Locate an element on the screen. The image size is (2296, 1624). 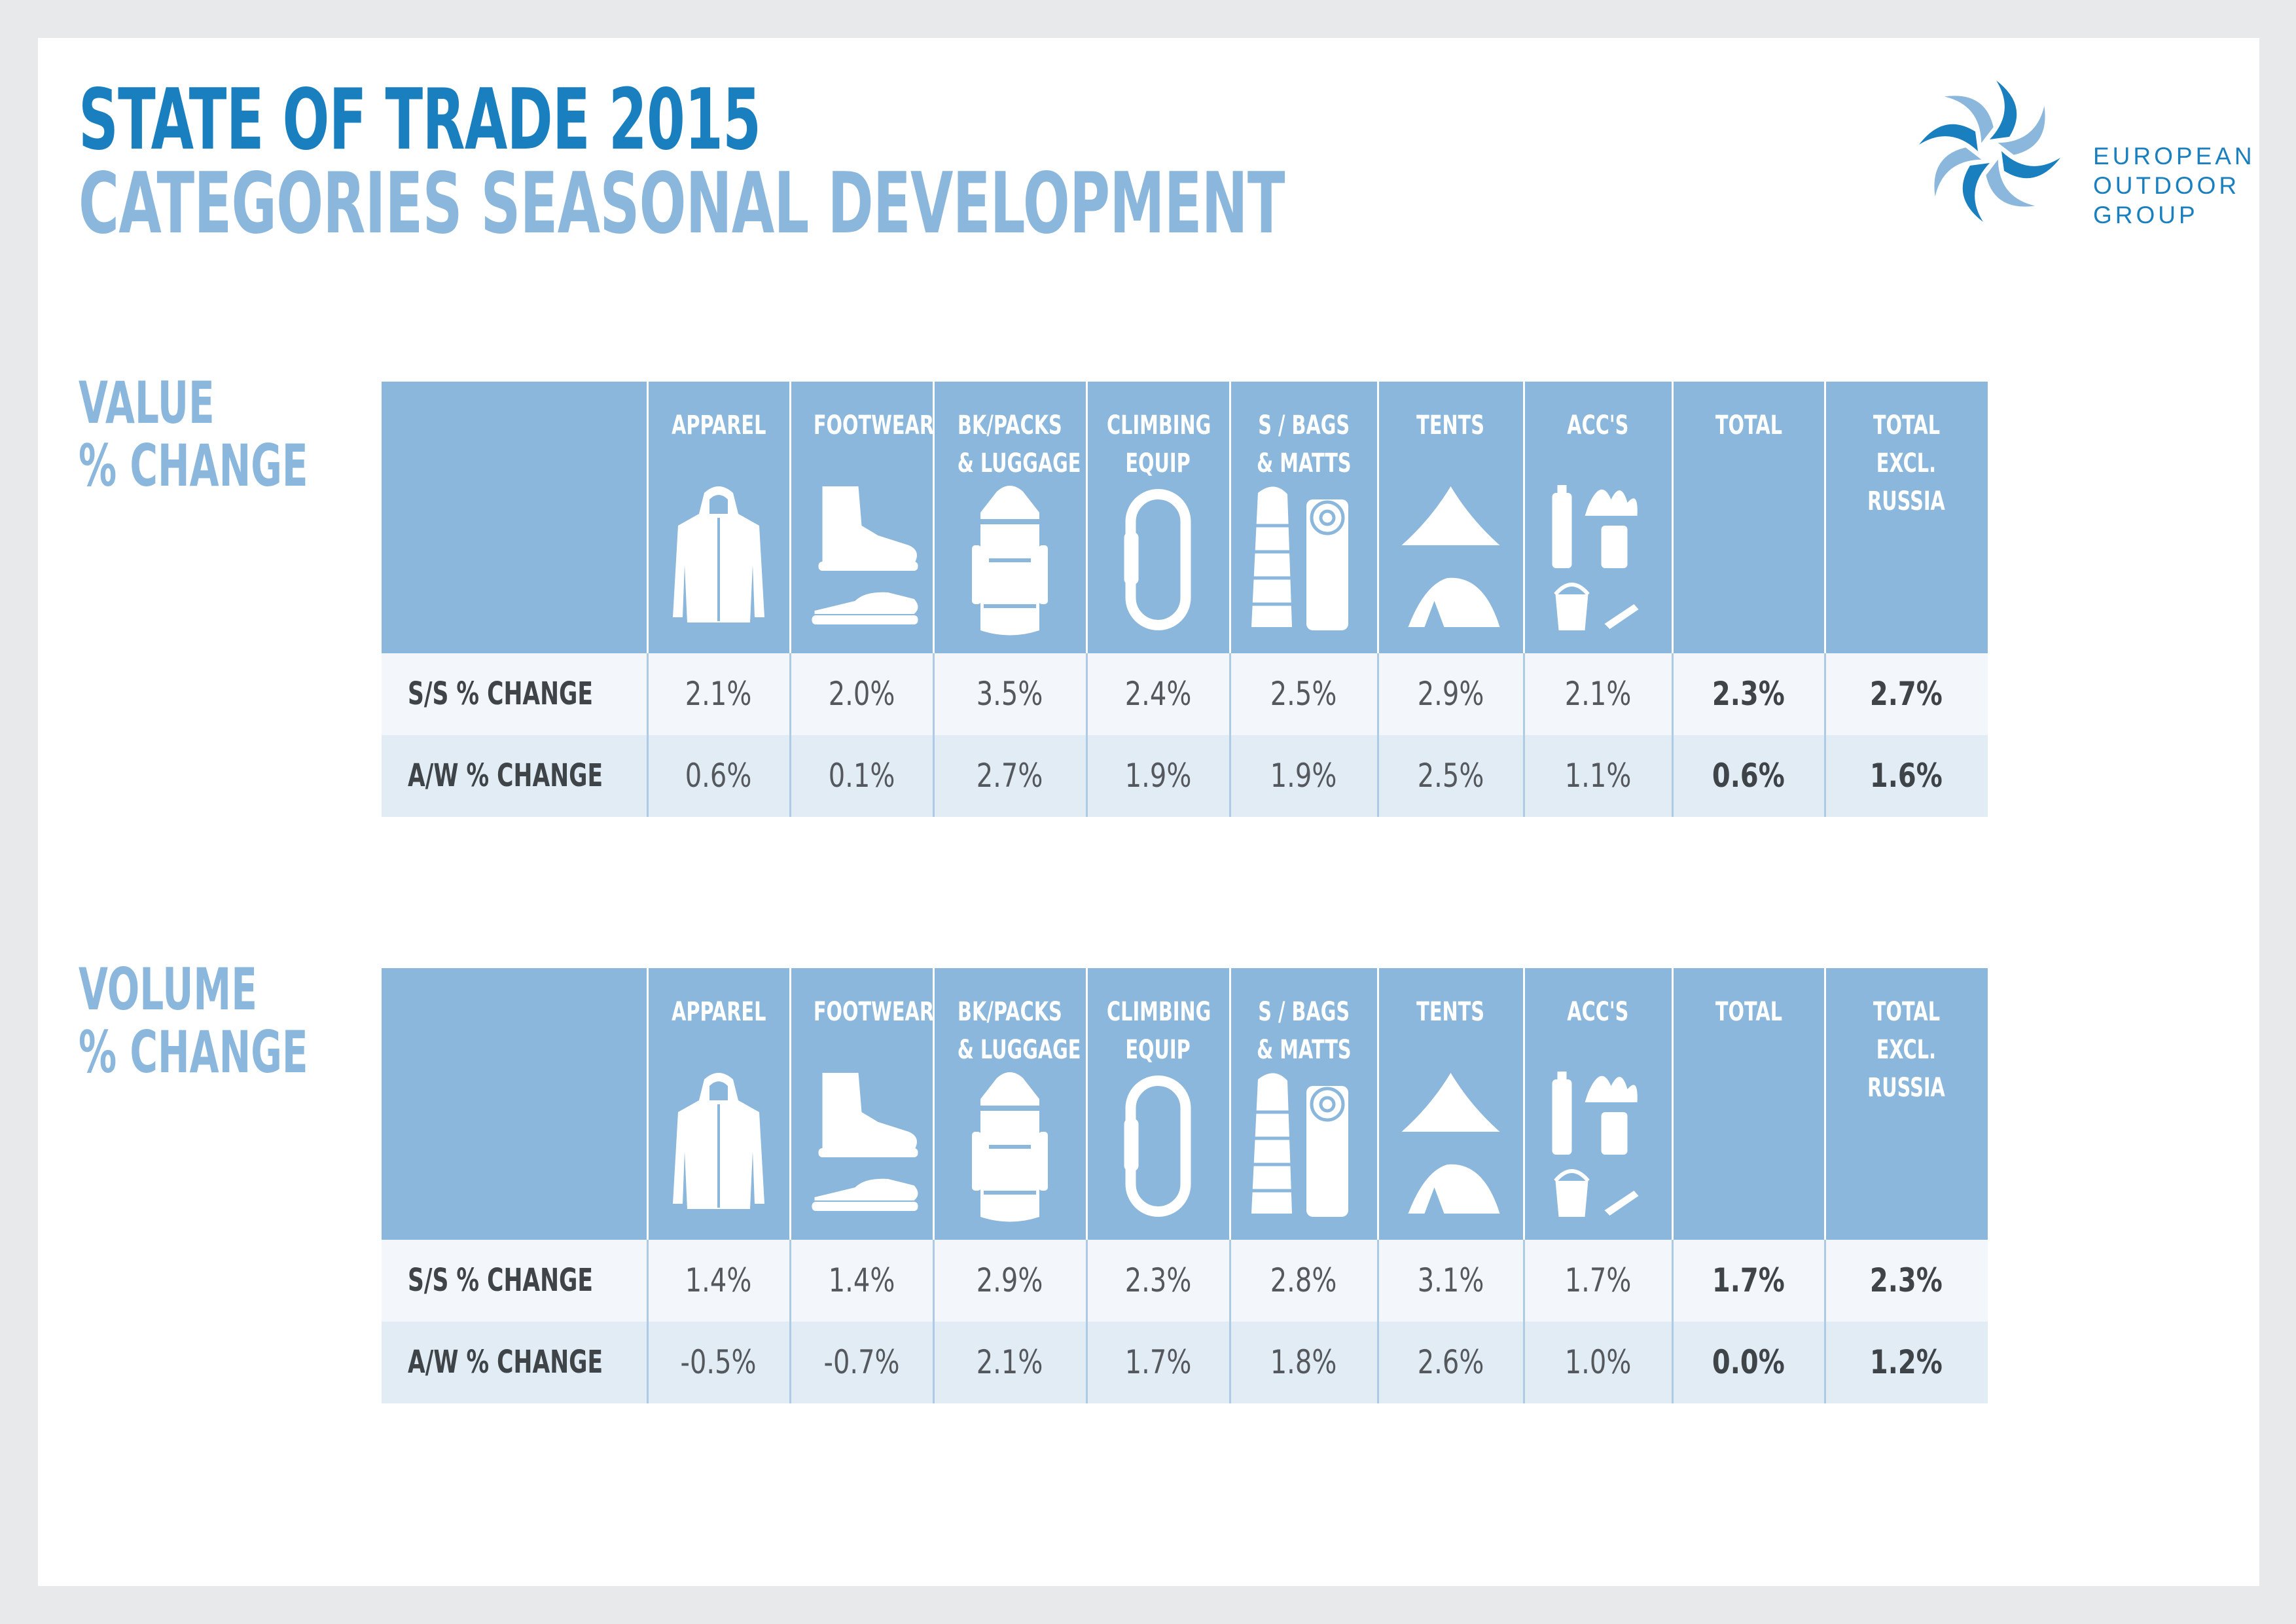
column-header-line: ACC'S is located at coordinates (1598, 1012).